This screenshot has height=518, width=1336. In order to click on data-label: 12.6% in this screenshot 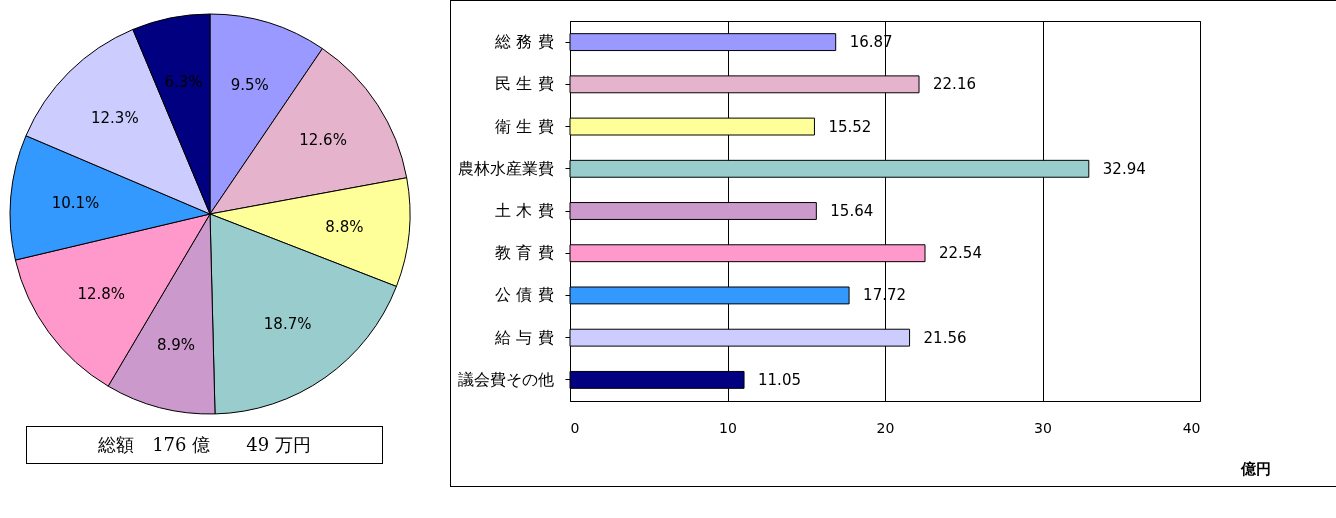, I will do `click(323, 140)`.